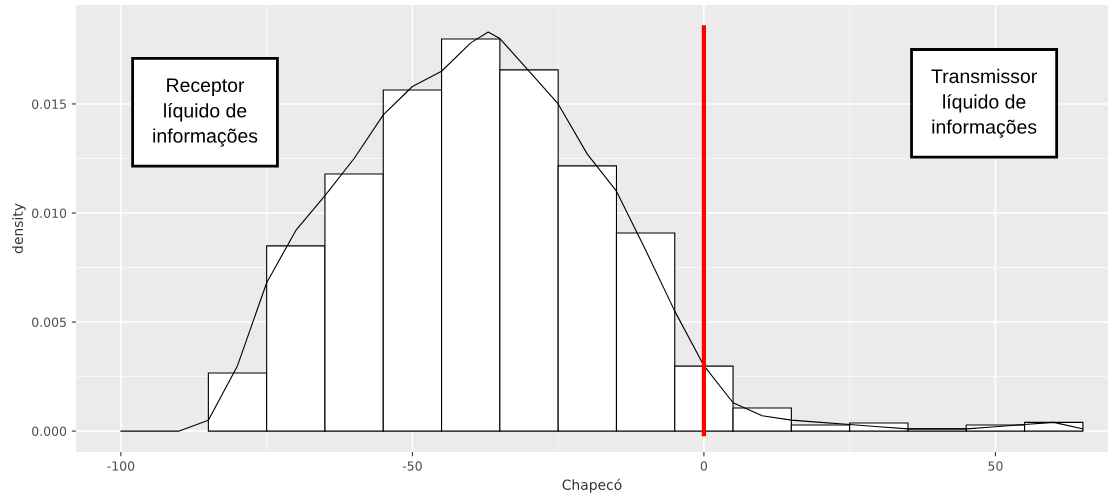 This screenshot has height=494, width=1118. Describe the element at coordinates (205, 112) in the screenshot. I see `annotation: Receptor líquido de informações` at that location.